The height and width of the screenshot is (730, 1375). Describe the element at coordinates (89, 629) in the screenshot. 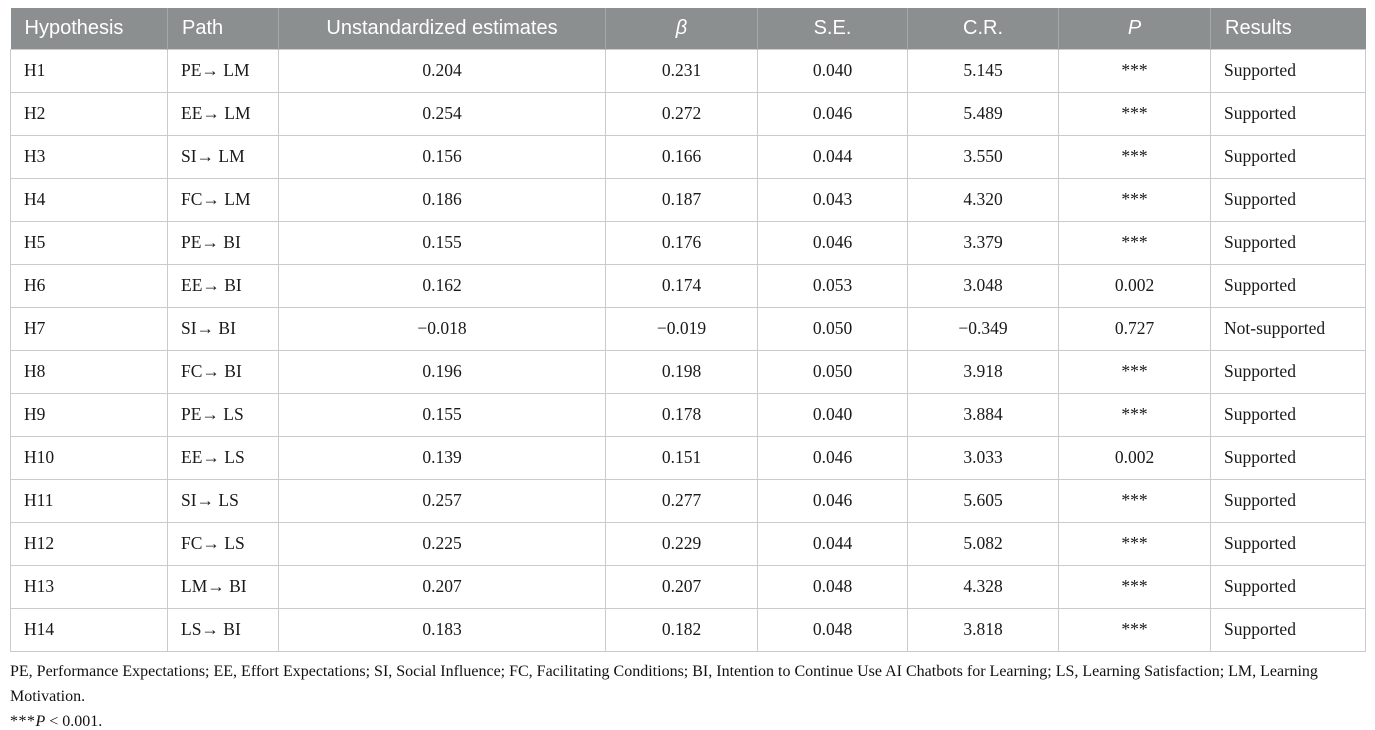

I see `cell-hypothesis: H14` at that location.